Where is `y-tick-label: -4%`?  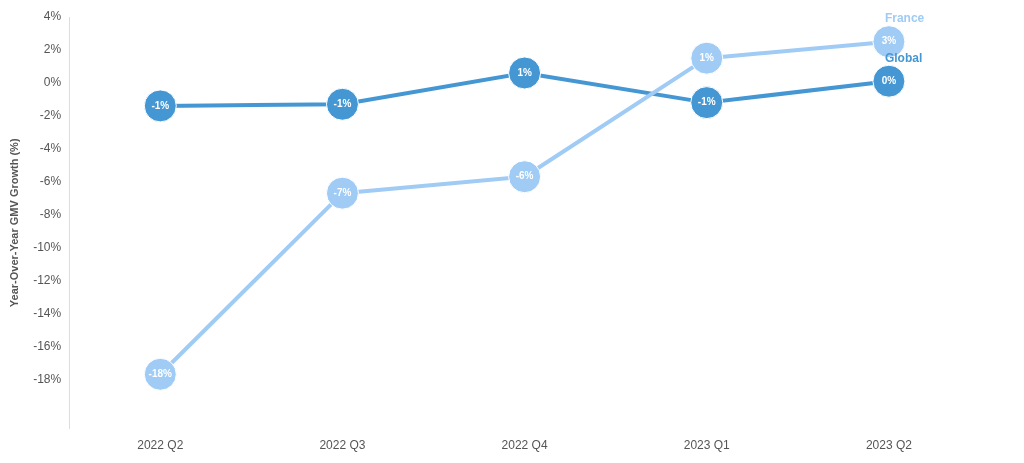
y-tick-label: -4% is located at coordinates (50, 148).